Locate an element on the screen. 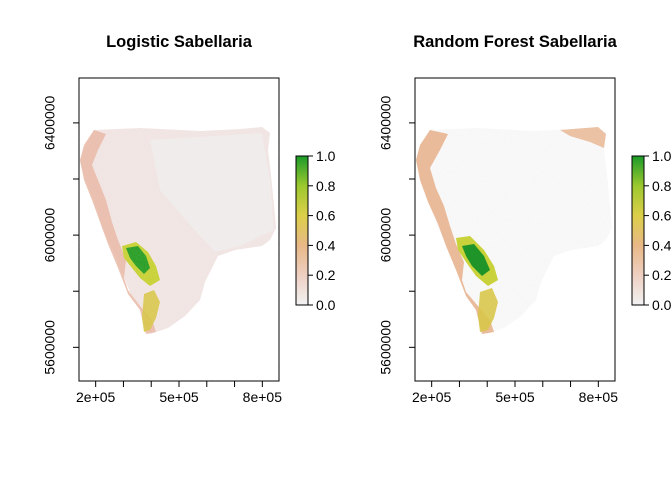 The image size is (672, 485). north-edge is located at coordinates (583, 137).